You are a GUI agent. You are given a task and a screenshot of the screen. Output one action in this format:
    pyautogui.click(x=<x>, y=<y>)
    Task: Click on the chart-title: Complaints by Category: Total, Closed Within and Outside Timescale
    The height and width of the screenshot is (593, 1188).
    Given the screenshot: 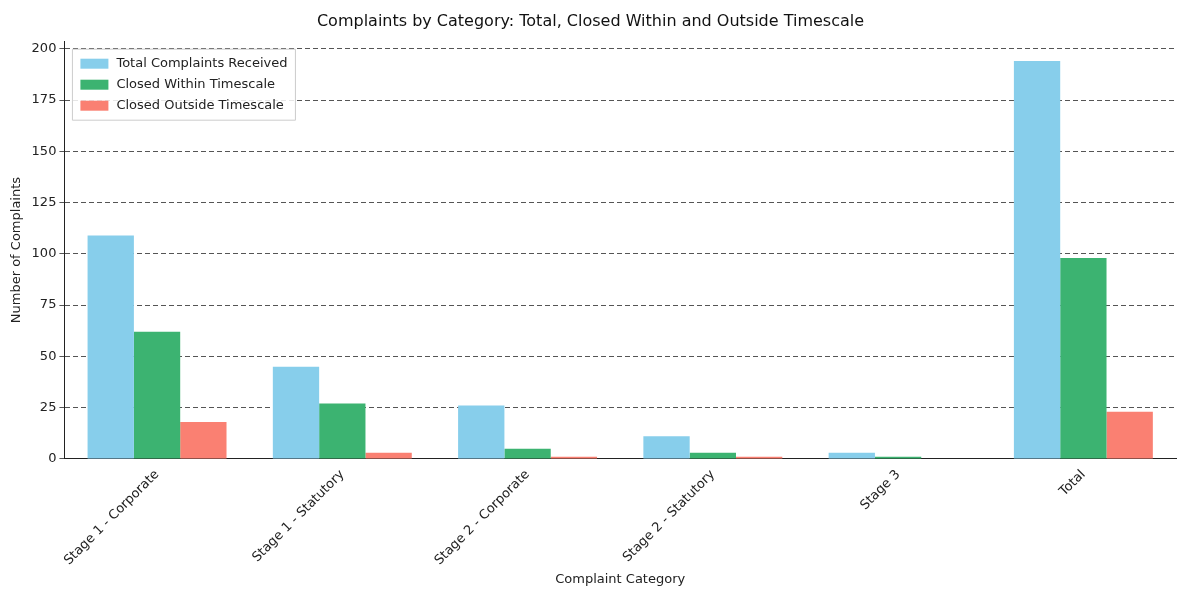 What is the action you would take?
    pyautogui.click(x=590, y=20)
    